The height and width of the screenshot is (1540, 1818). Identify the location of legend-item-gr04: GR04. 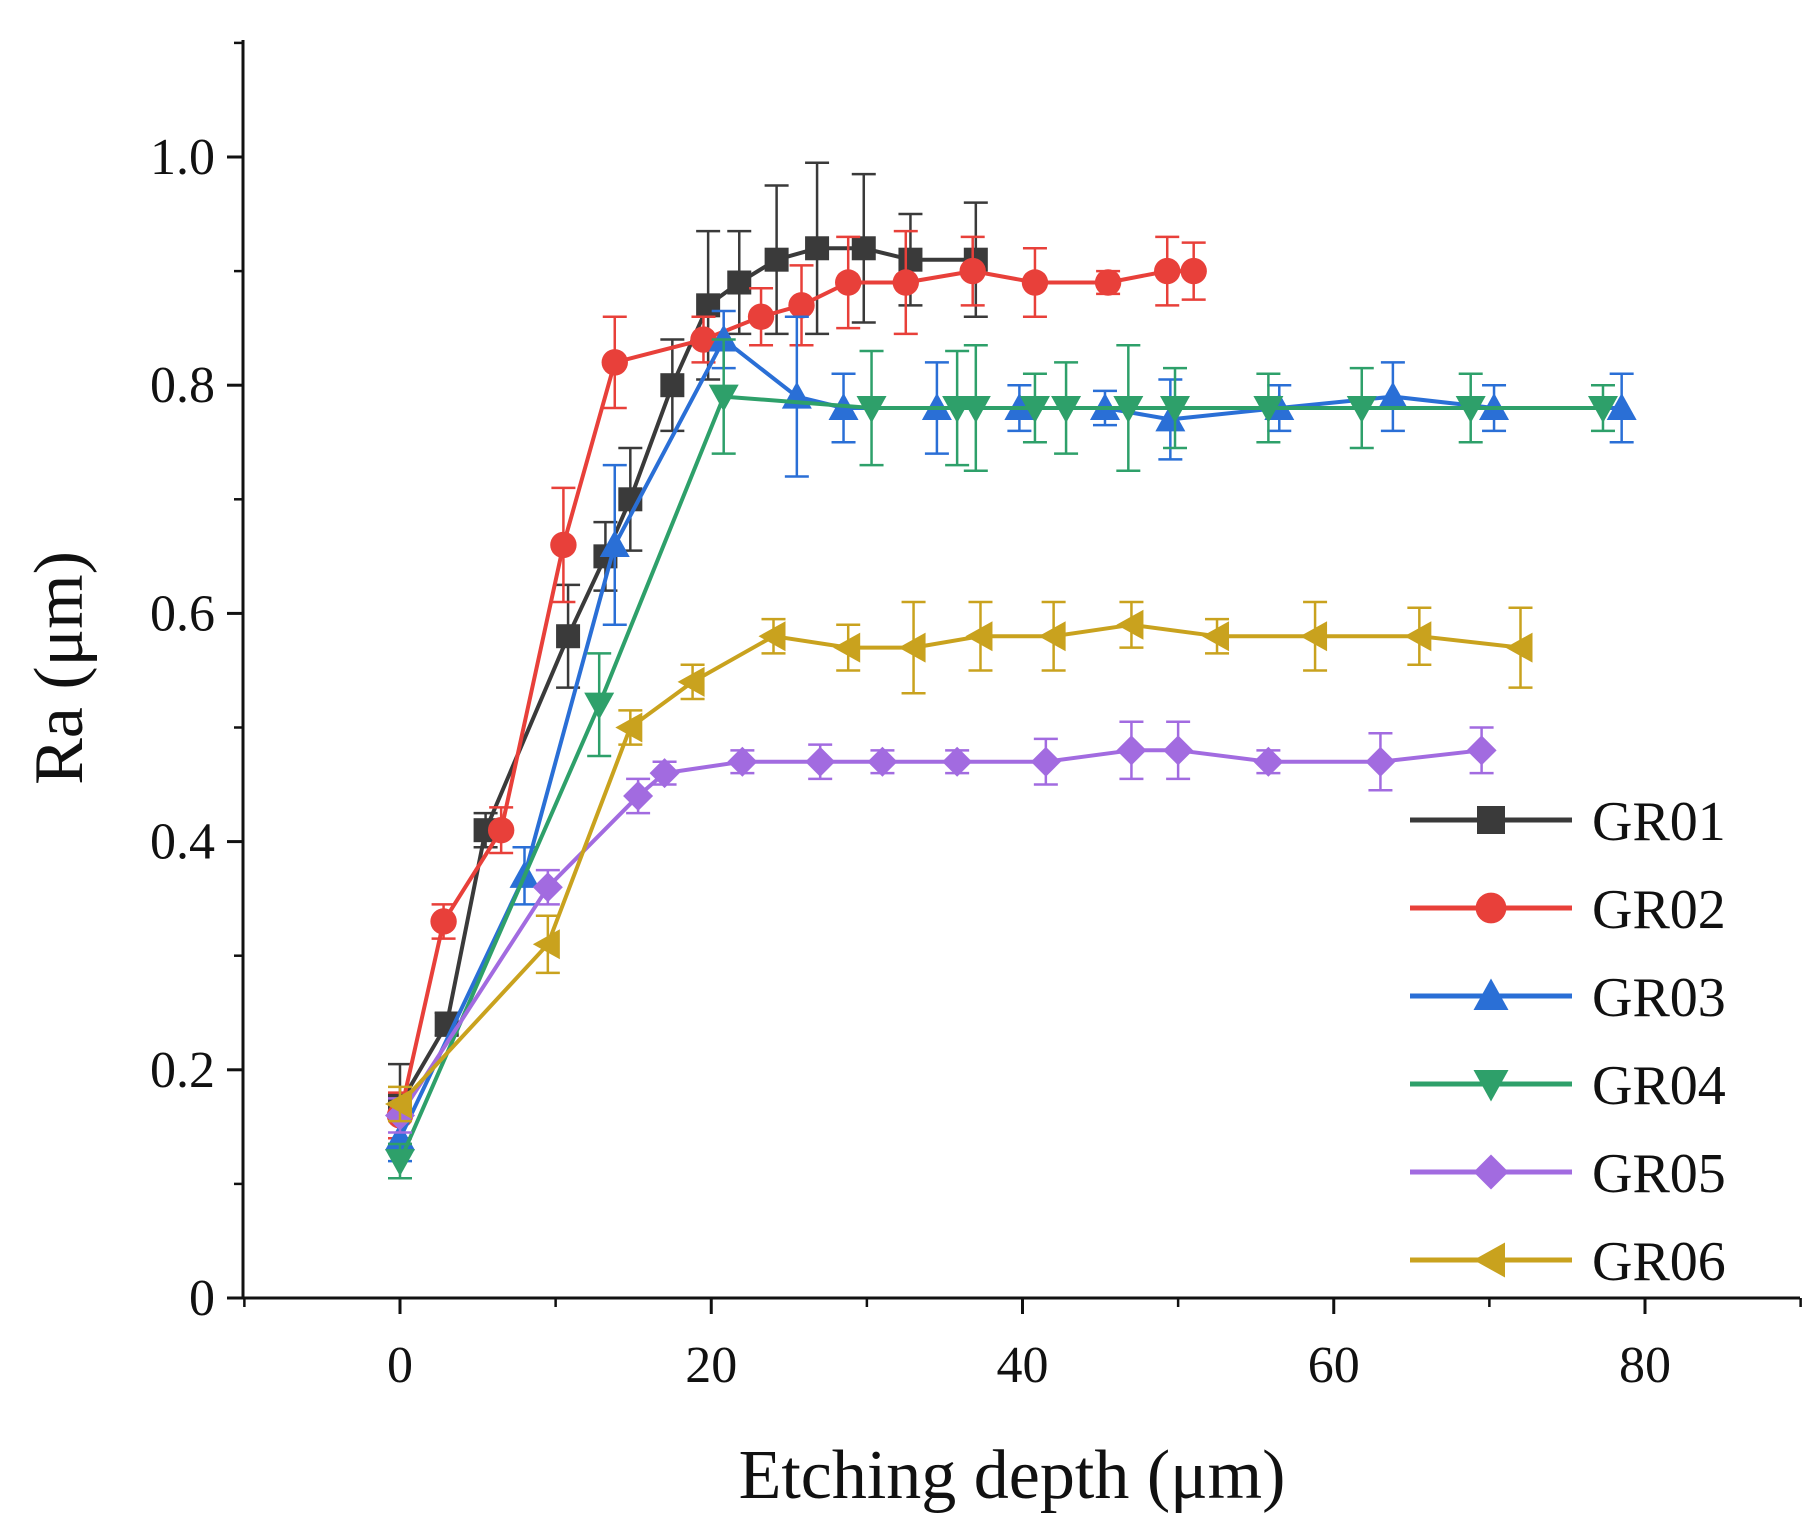
(1568, 1086).